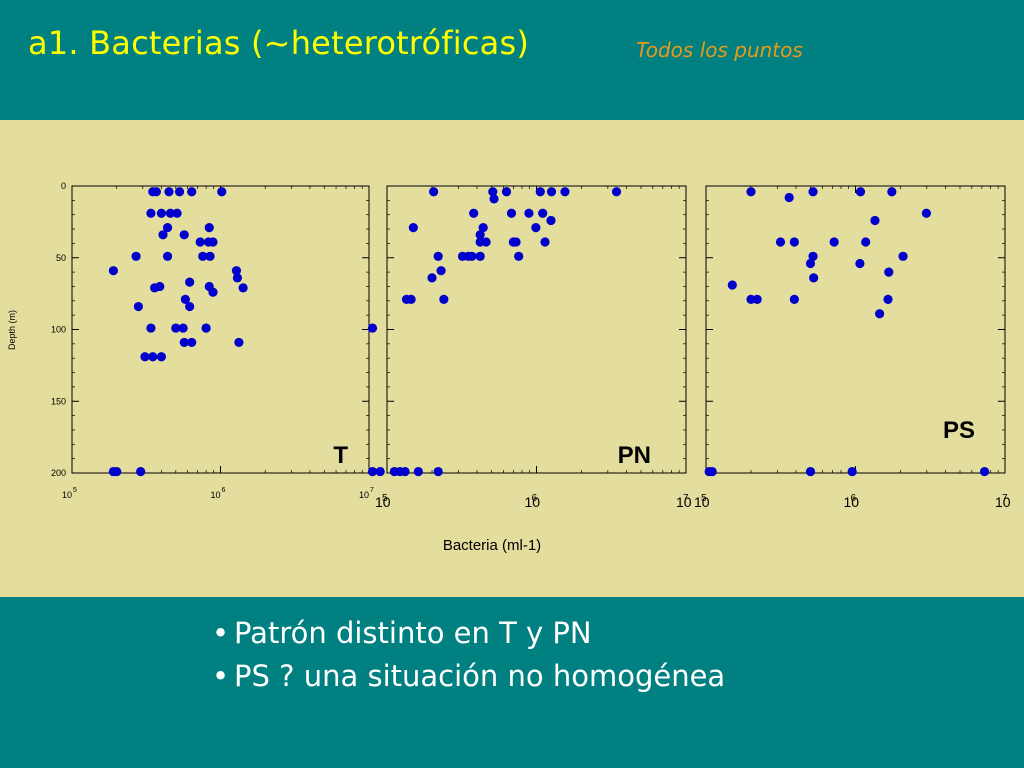 This screenshot has width=1024, height=768. What do you see at coordinates (220, 329) in the screenshot?
I see `plot-frame` at bounding box center [220, 329].